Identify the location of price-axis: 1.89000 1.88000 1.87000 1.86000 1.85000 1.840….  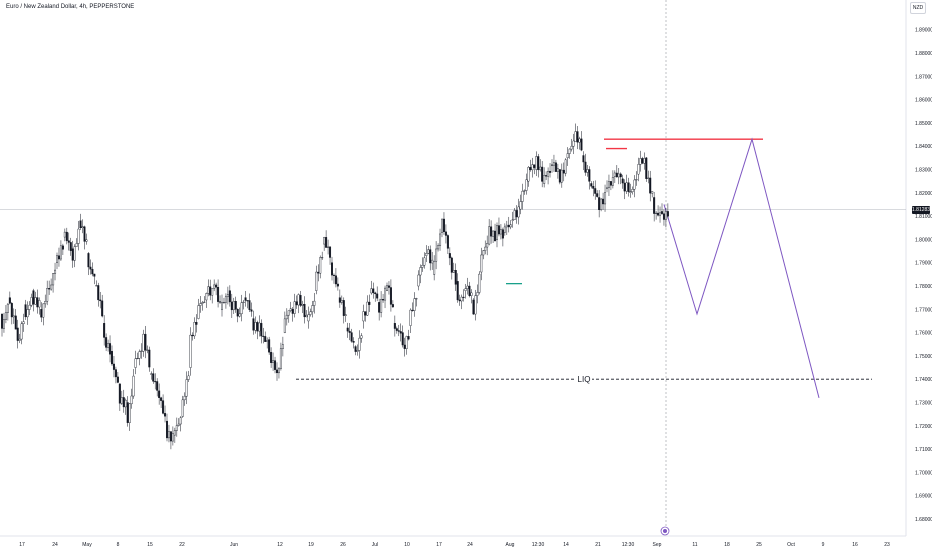
(918, 268).